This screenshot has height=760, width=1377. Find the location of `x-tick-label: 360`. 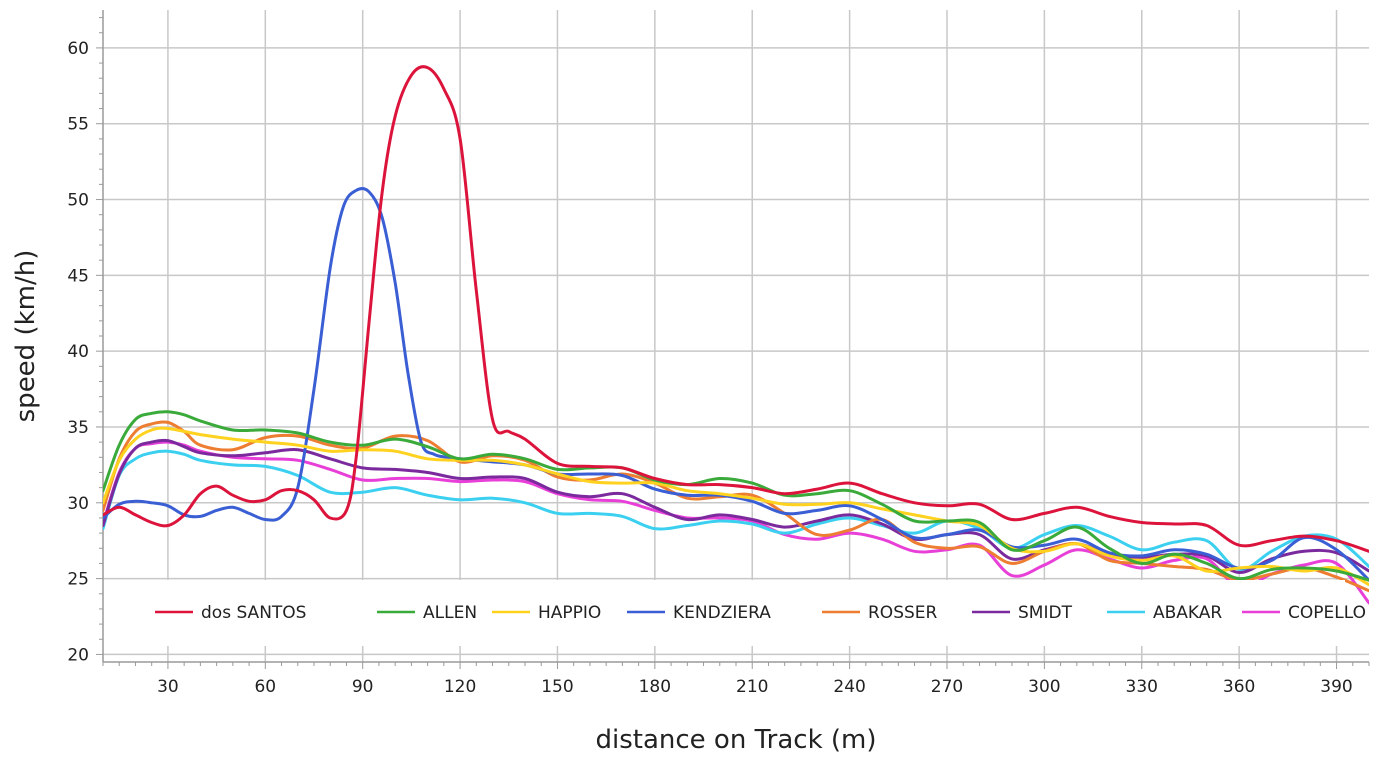

x-tick-label: 360 is located at coordinates (1239, 687).